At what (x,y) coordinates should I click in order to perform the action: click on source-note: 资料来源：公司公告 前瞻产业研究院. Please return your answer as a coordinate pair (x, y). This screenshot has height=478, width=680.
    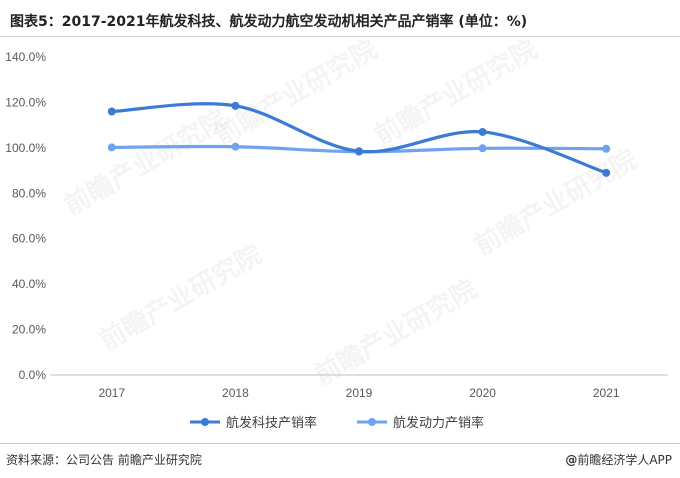
    Looking at the image, I should click on (104, 460).